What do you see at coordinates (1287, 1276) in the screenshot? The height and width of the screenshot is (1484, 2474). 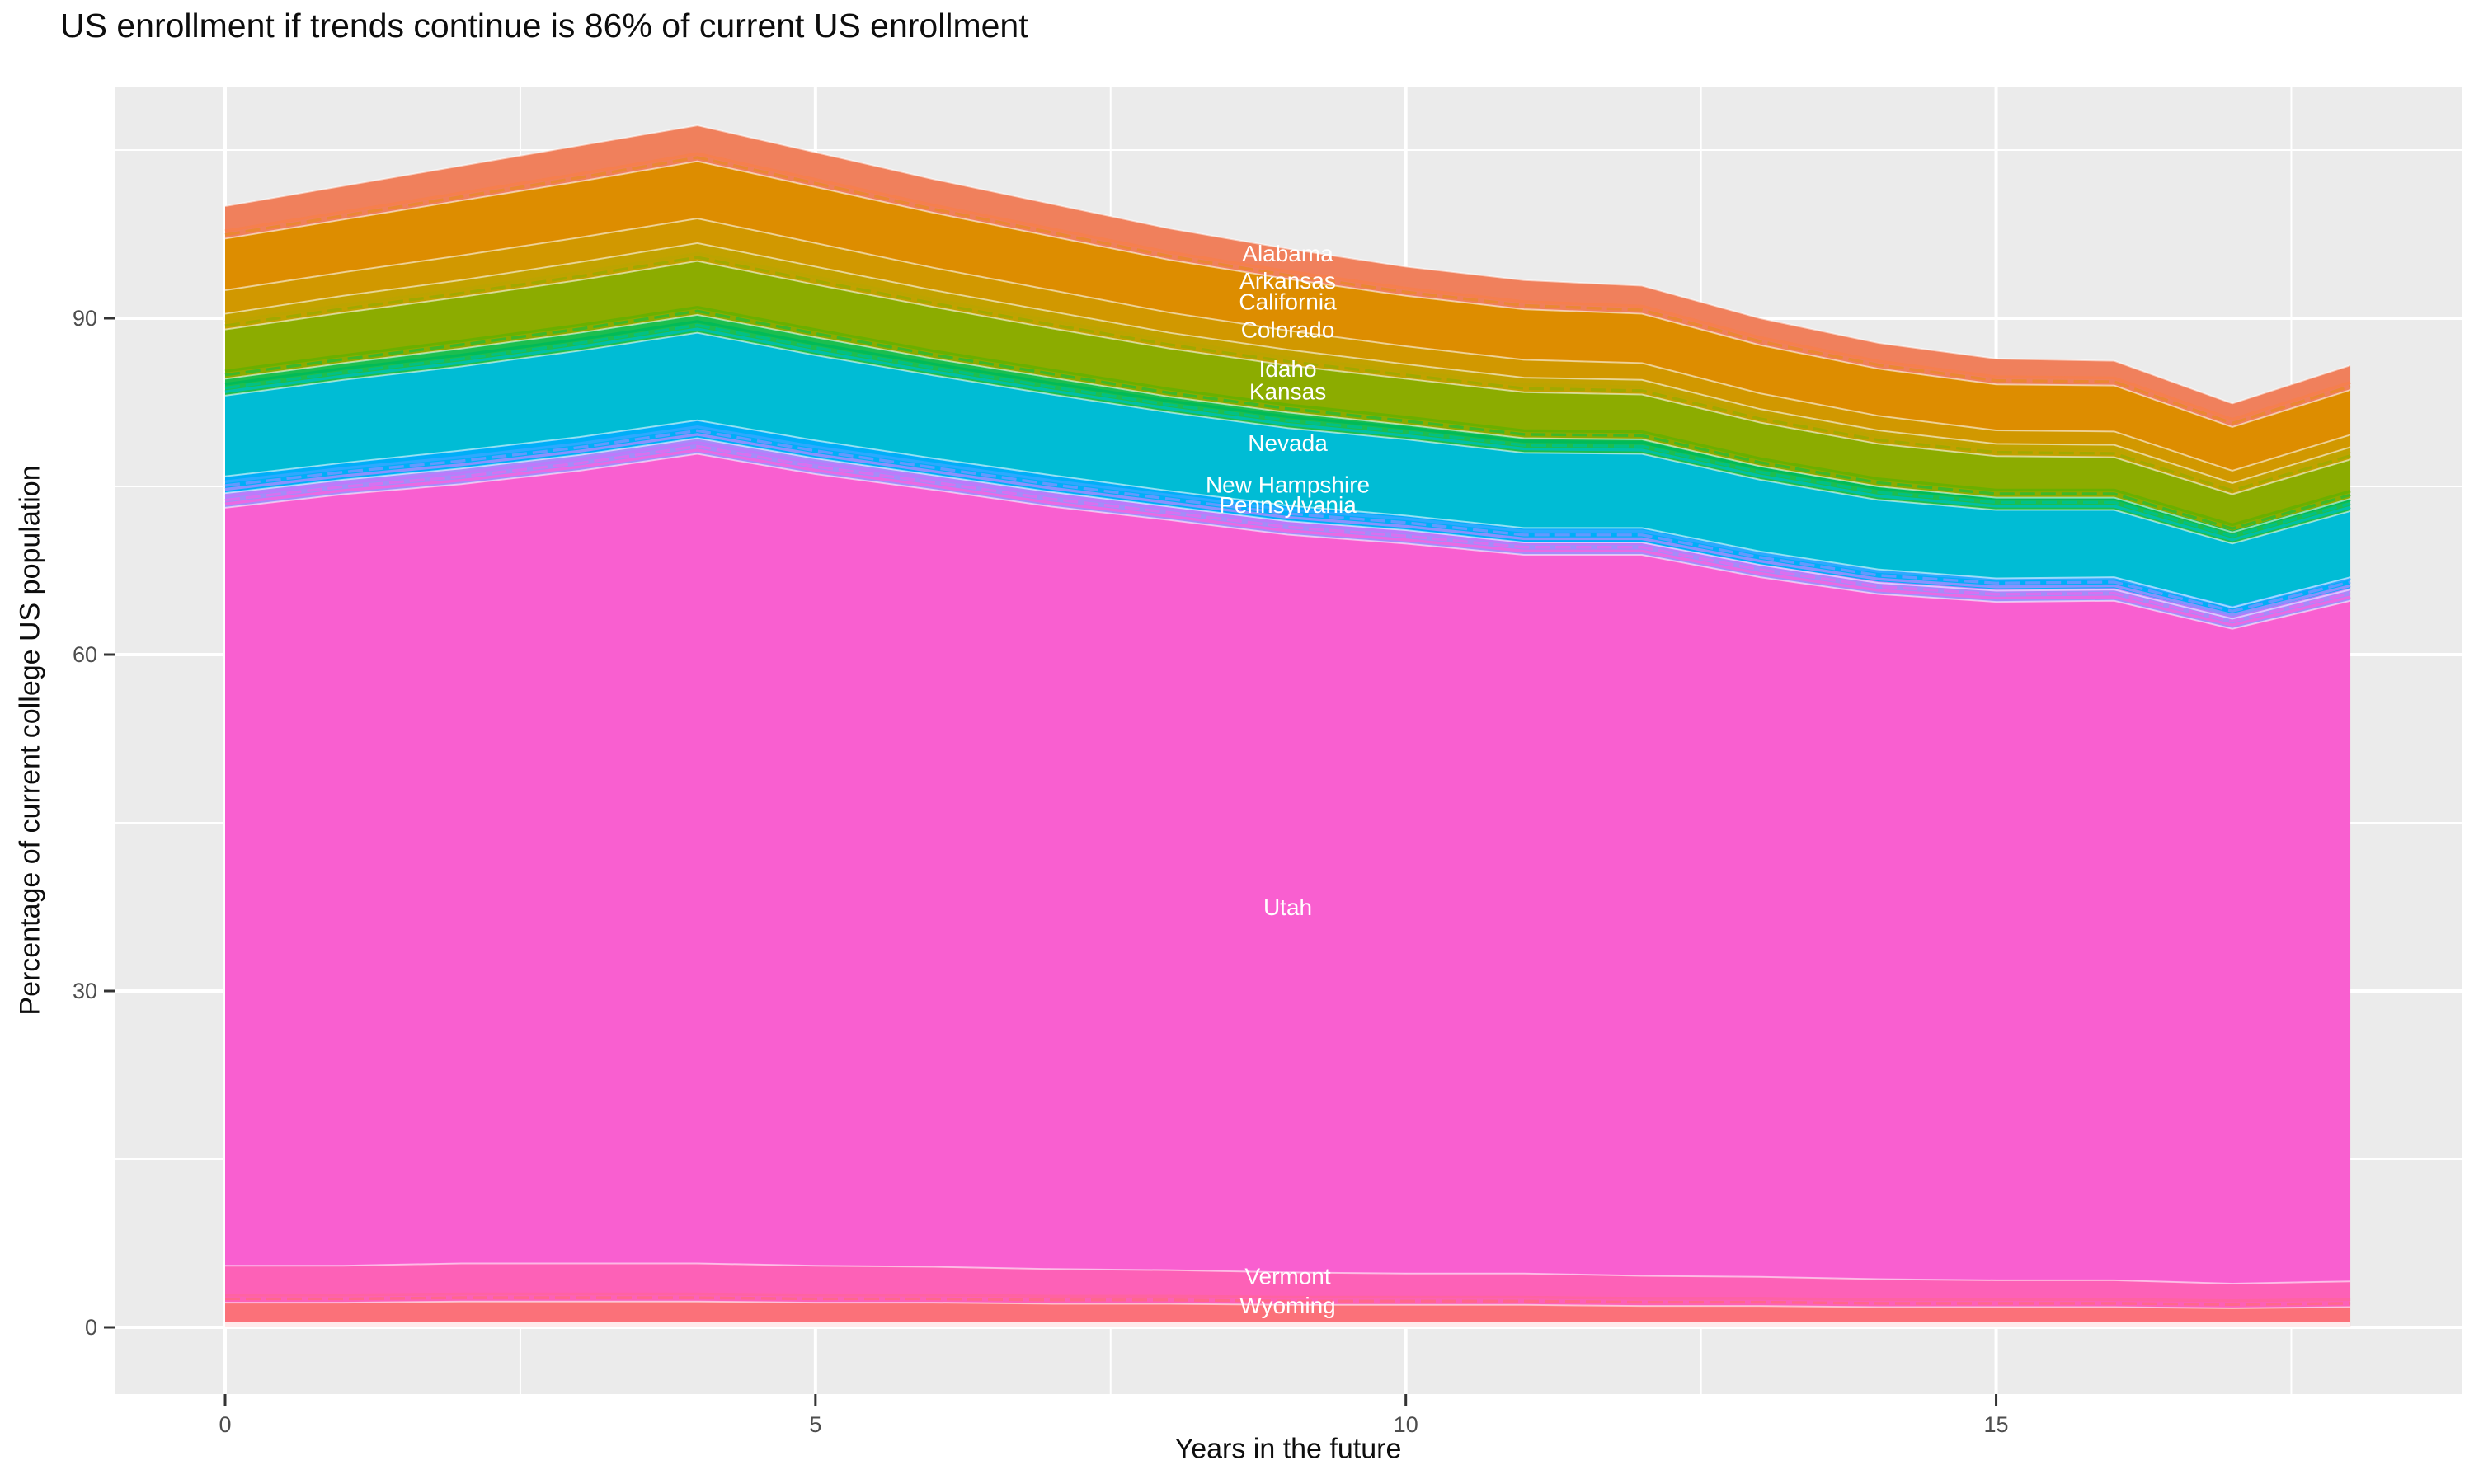 I see `state-label-vermont: Vermont` at bounding box center [1287, 1276].